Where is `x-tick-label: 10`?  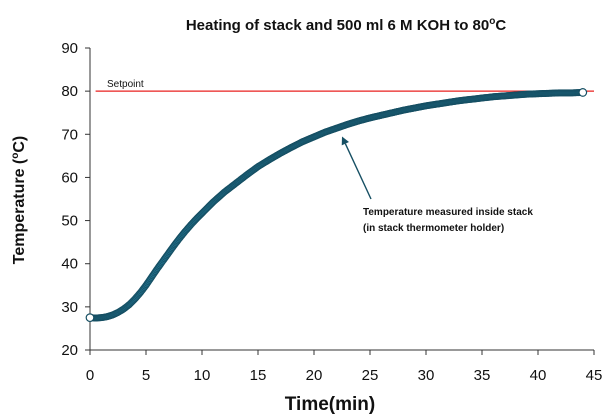
x-tick-label: 10 is located at coordinates (202, 375).